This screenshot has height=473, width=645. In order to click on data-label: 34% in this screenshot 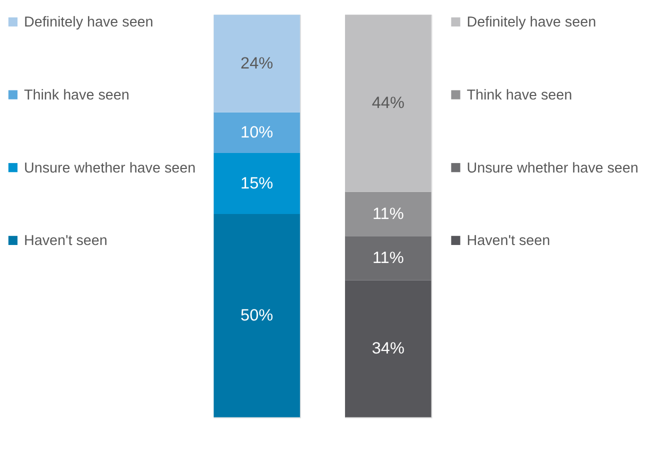, I will do `click(388, 349)`.